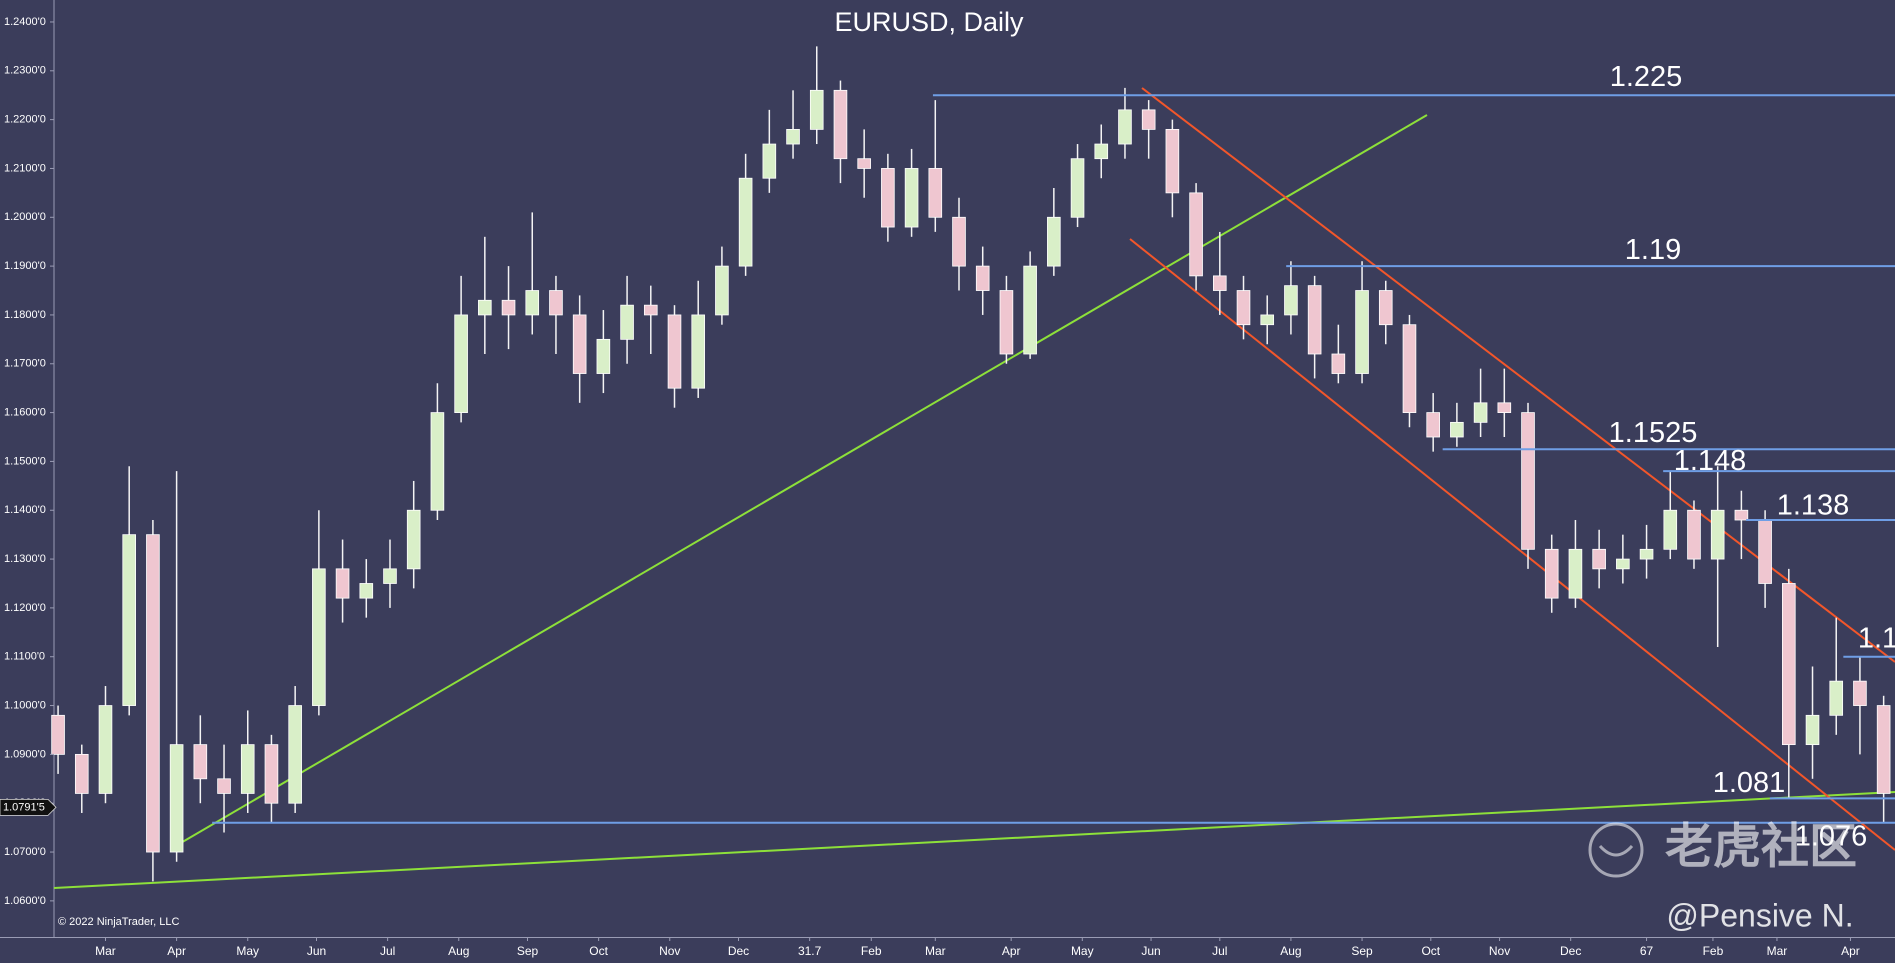 Image resolution: width=1895 pixels, height=963 pixels. Describe the element at coordinates (1082, 951) in the screenshot. I see `x-tick-label: May` at that location.